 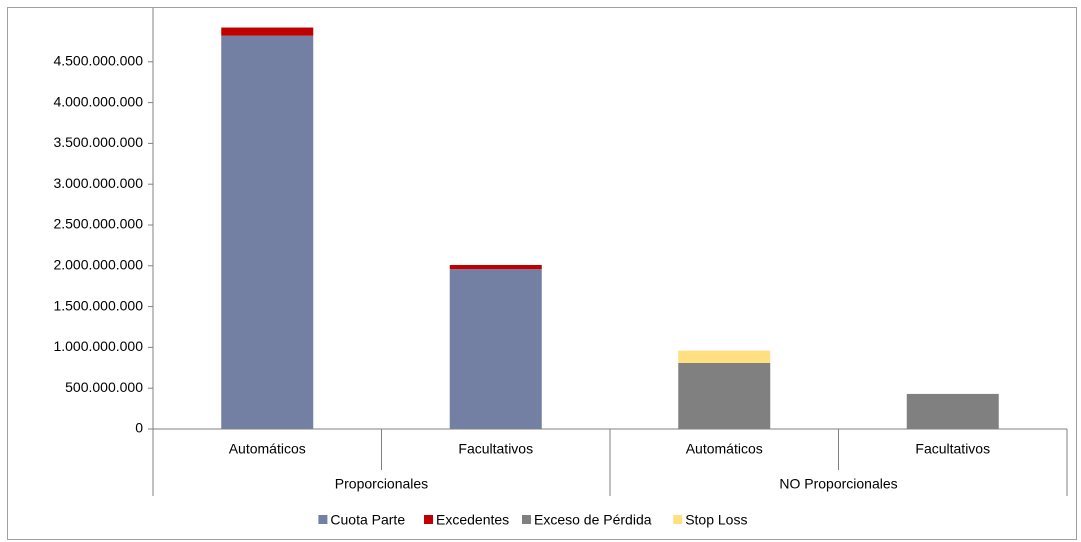 What do you see at coordinates (98, 346) in the screenshot?
I see `y-tick-label: 1.000.000.000` at bounding box center [98, 346].